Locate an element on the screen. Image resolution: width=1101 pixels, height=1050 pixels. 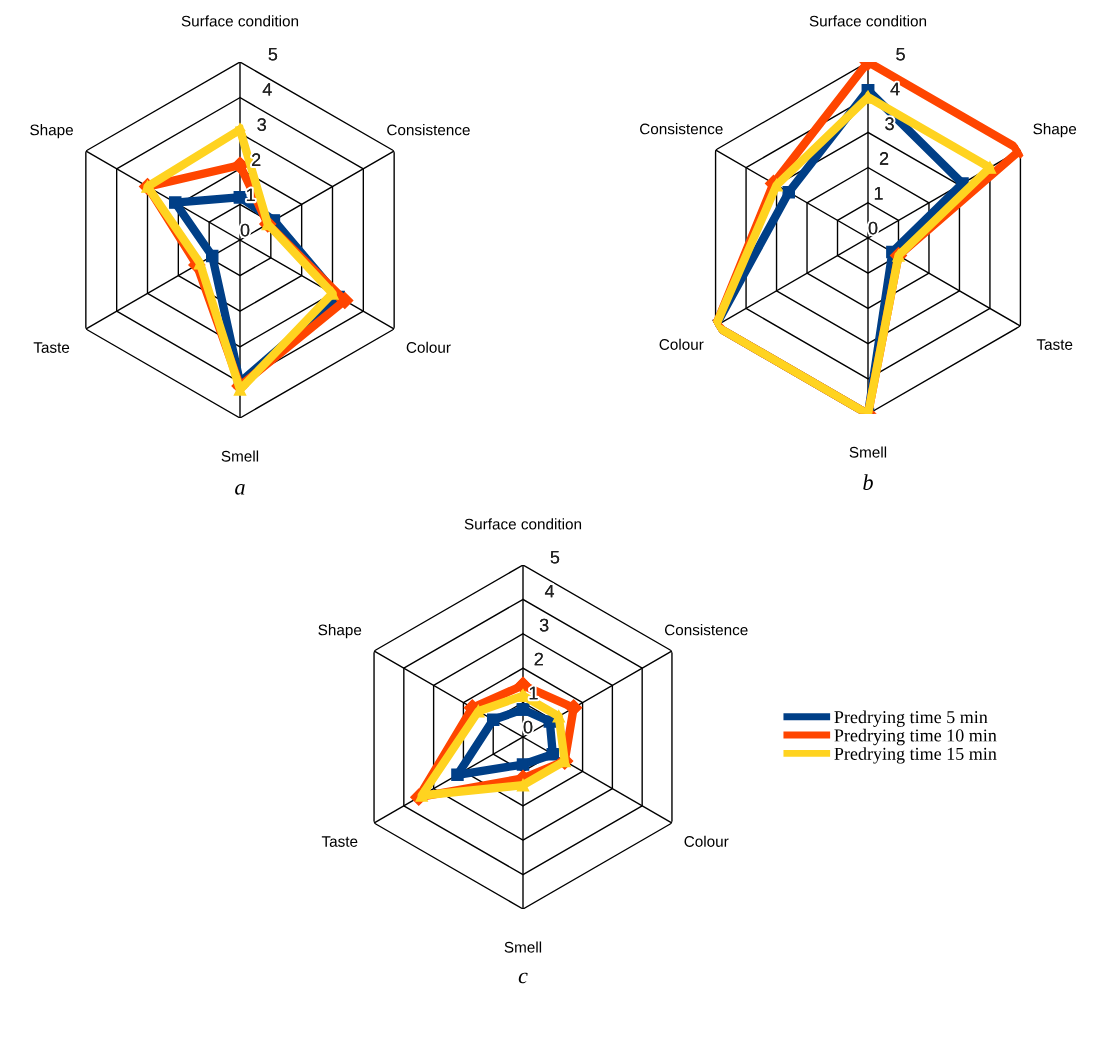
y-tick-label: 1 is located at coordinates (878, 193).